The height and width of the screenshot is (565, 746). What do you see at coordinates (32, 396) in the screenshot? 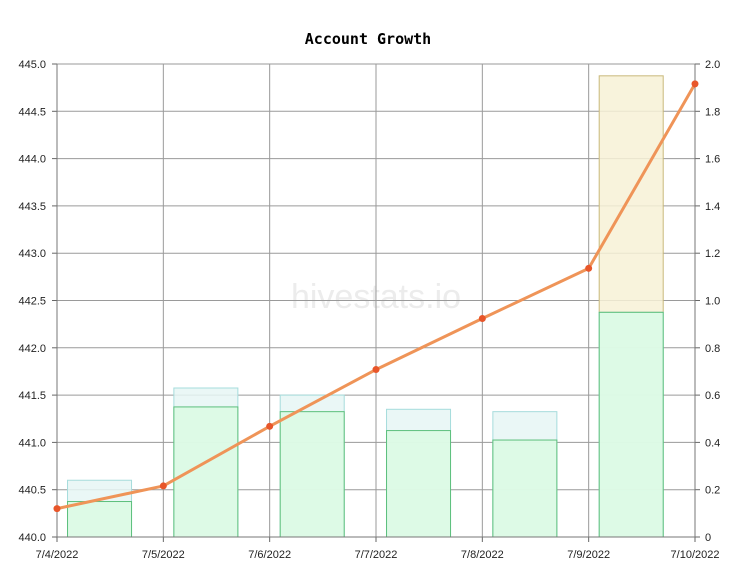
I see `y-left-tick-label: 441.5` at bounding box center [32, 396].